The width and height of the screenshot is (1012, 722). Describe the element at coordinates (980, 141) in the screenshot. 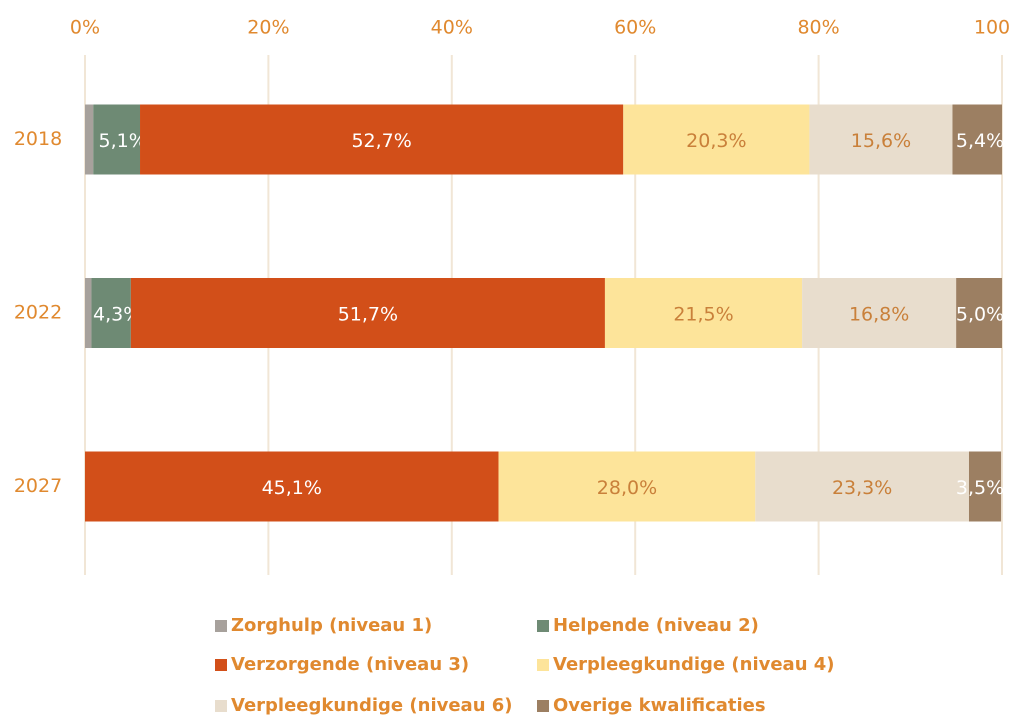

I see `data-label: 5,4%` at that location.